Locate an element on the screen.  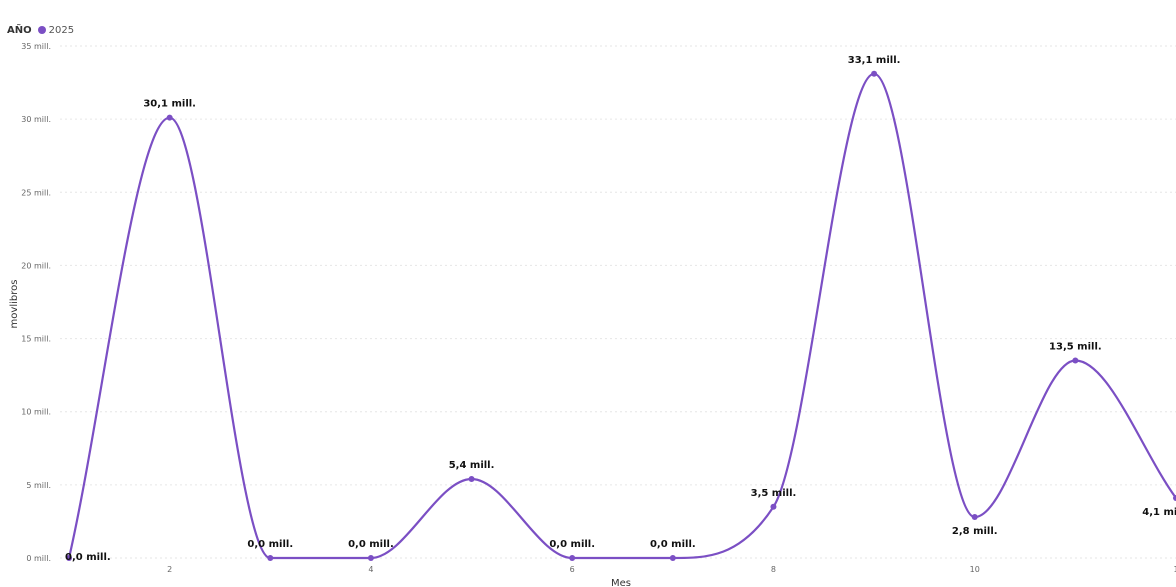
x-tick-label: 10 is located at coordinates (975, 569).